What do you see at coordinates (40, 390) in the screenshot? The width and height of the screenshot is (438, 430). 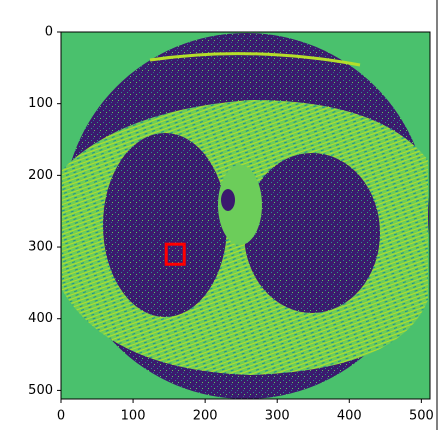 I see `y-tick-label: 500` at bounding box center [40, 390].